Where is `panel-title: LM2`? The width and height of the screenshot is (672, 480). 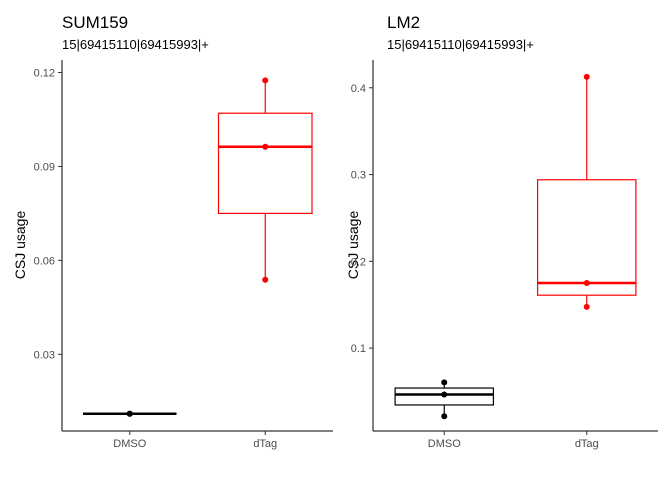 panel-title: LM2 is located at coordinates (403, 22).